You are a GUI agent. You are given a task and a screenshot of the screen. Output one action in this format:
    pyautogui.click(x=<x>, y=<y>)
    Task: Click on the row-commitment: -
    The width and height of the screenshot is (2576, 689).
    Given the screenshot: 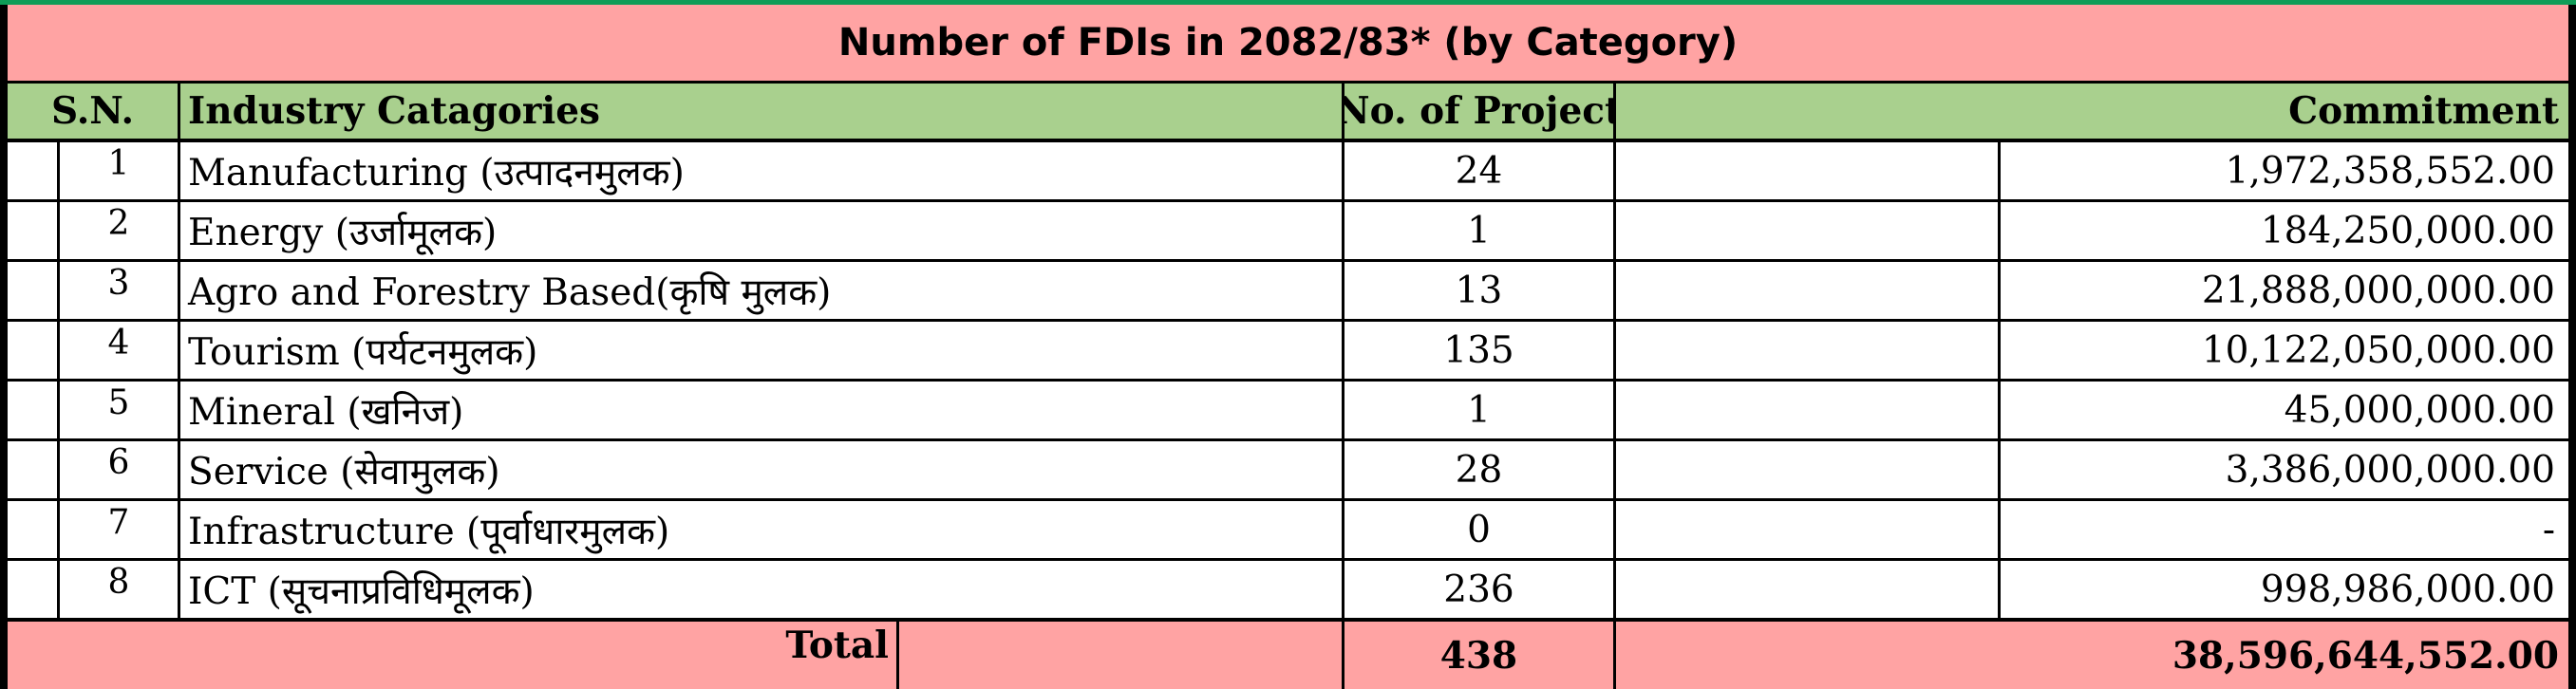 What is the action you would take?
    pyautogui.click(x=2284, y=529)
    